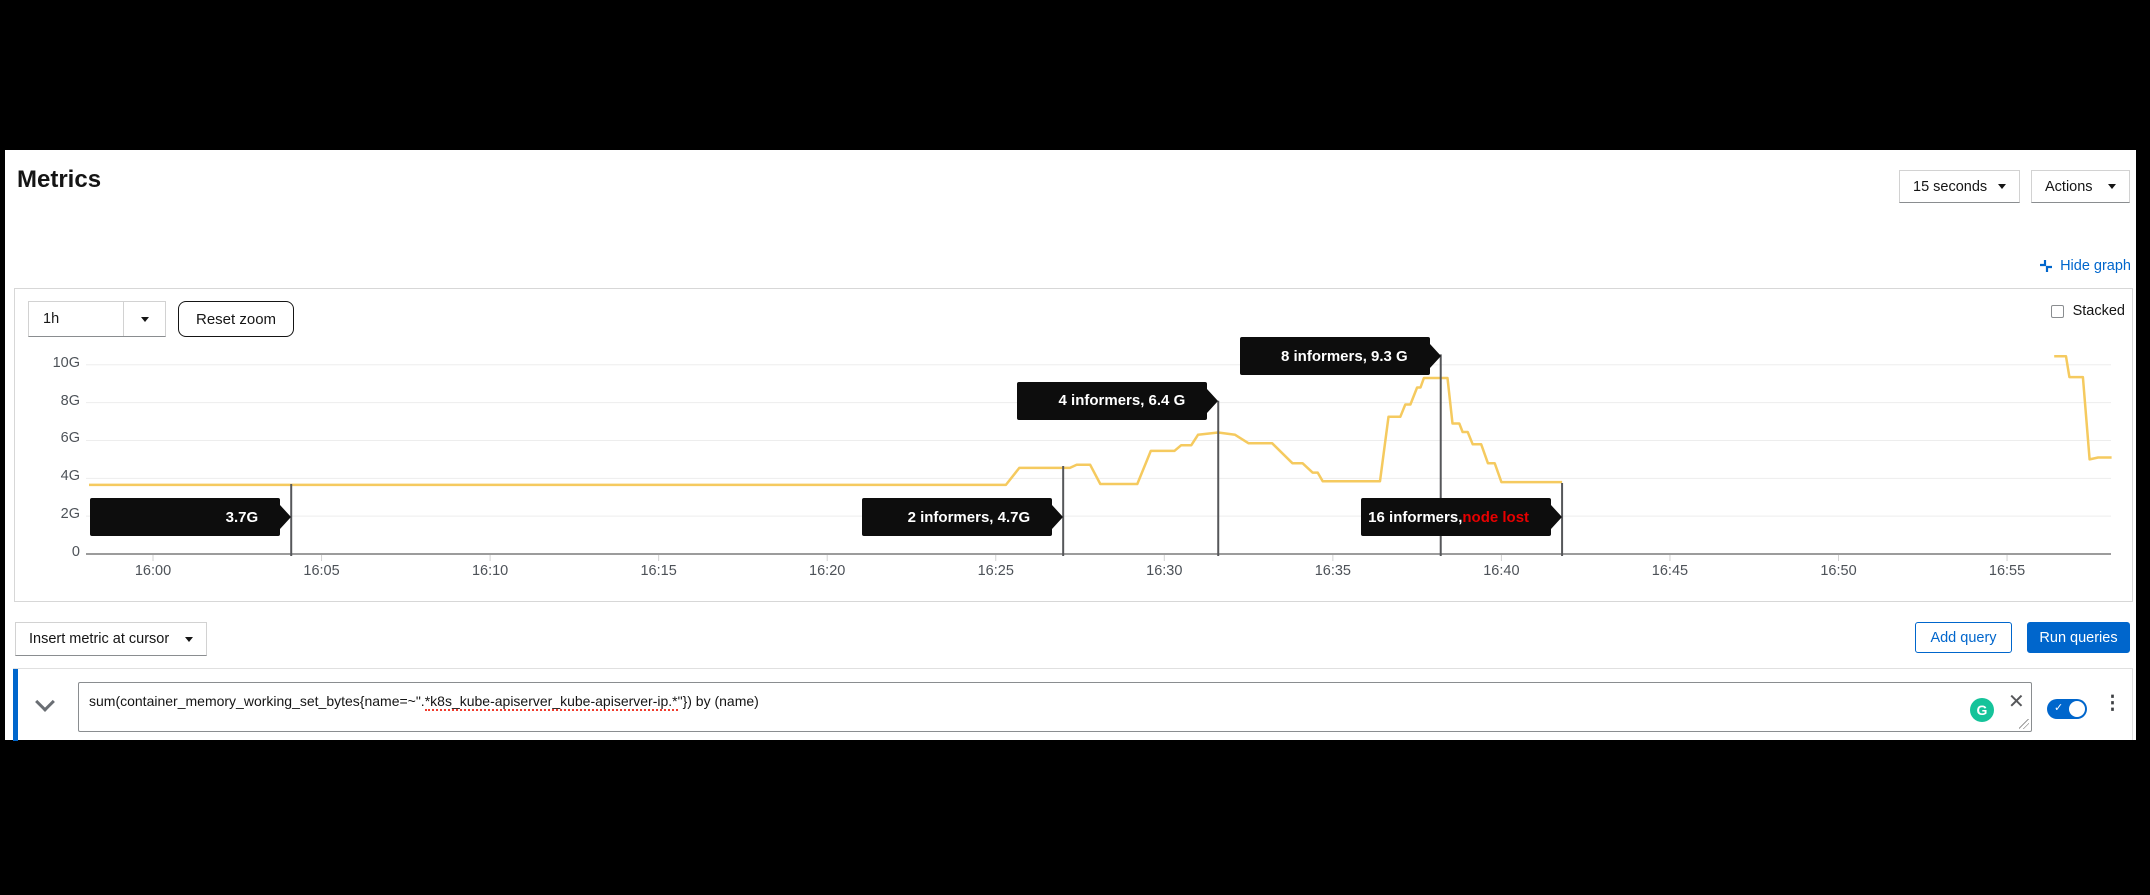 The height and width of the screenshot is (895, 2150). What do you see at coordinates (1344, 356) in the screenshot?
I see `annotation-text: 8 informers, 9.3 G` at bounding box center [1344, 356].